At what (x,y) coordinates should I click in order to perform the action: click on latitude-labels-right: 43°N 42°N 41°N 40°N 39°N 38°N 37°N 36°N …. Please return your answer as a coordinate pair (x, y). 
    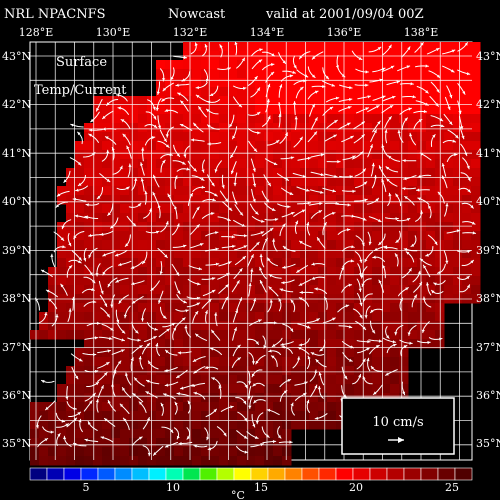
    Looking at the image, I should click on (488, 250).